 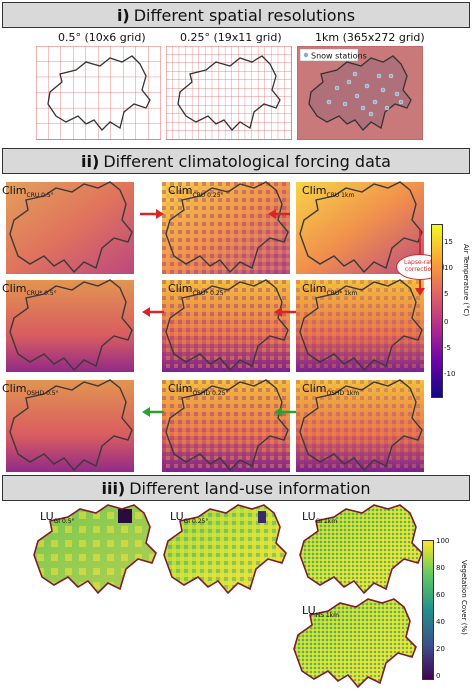 What do you see at coordinates (231, 37) in the screenshot?
I see `grid-label-0-25: 0.25° (19x11 grid)` at bounding box center [231, 37].